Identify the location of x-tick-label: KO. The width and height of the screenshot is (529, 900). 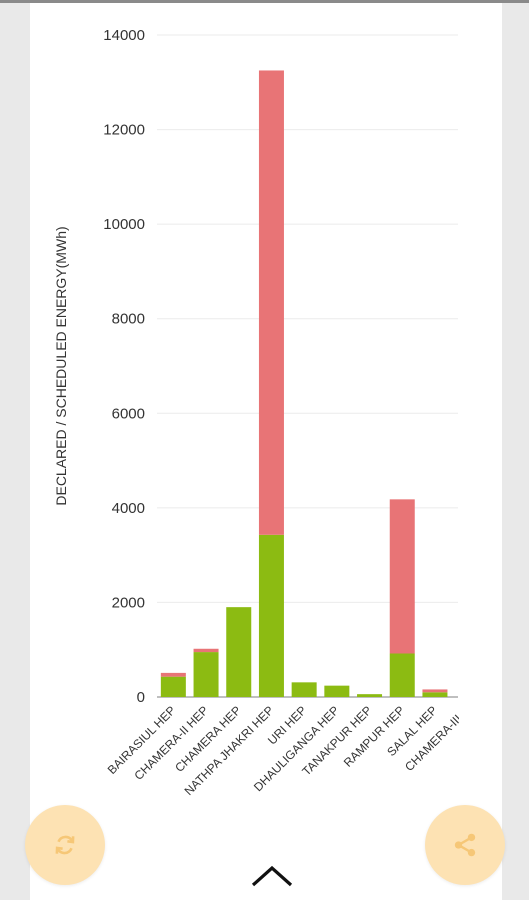
(492, 714).